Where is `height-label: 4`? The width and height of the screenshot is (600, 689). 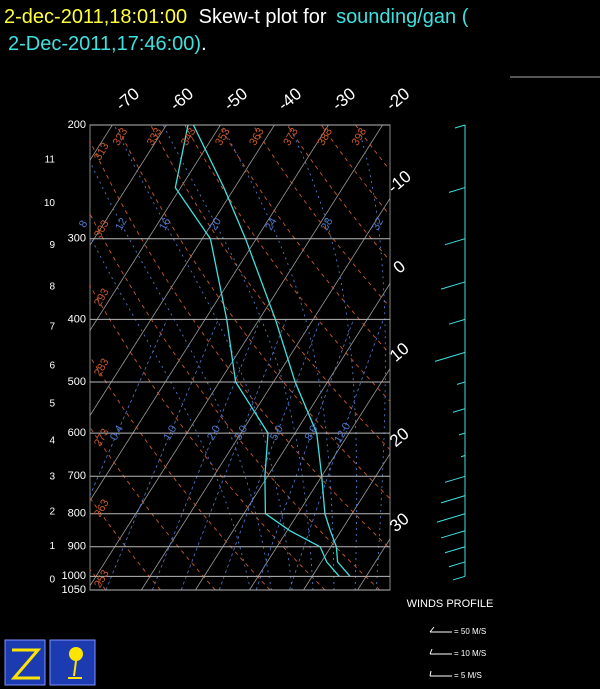 height-label: 4 is located at coordinates (52, 440).